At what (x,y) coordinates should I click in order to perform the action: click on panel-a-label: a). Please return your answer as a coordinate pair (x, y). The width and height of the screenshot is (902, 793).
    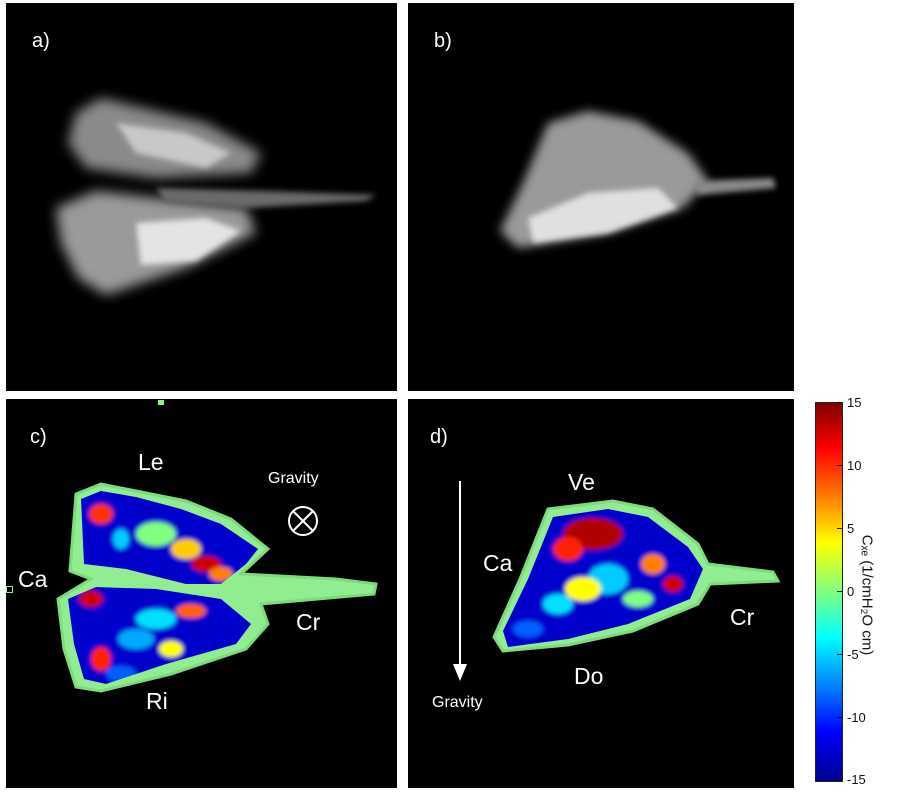
    Looking at the image, I should click on (41, 41).